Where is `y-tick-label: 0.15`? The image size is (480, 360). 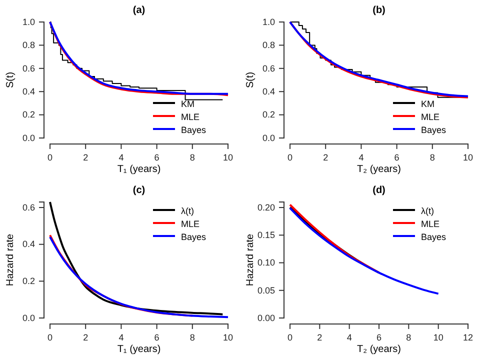 y-tick-label: 0.15 is located at coordinates (266, 235).